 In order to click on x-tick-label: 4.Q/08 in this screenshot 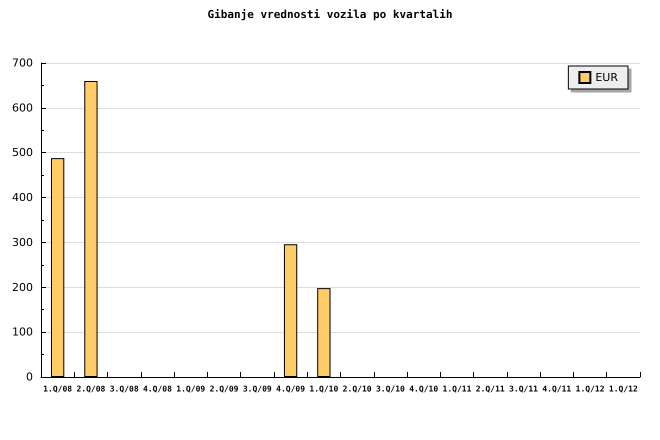, I will do `click(157, 389)`.